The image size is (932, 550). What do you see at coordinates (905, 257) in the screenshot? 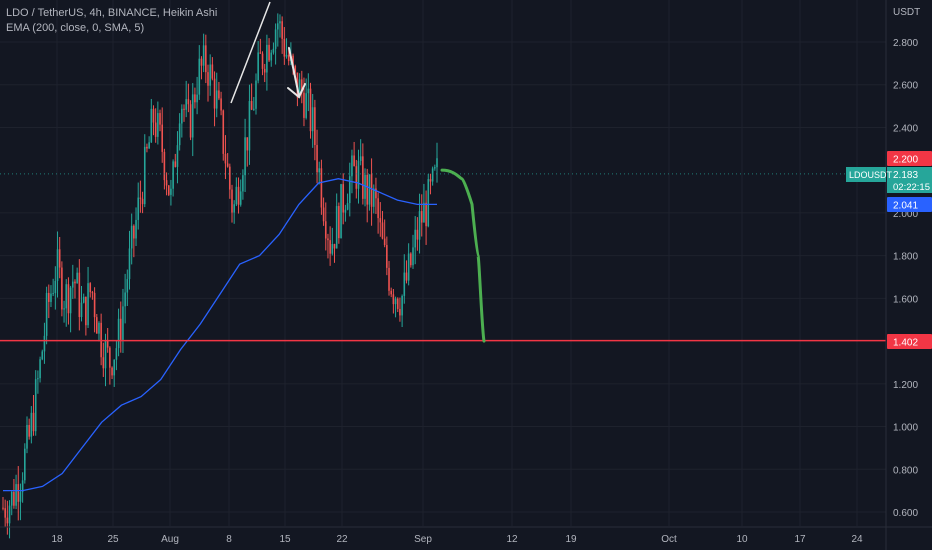
I see `price-tick-label: 1.800` at bounding box center [905, 257].